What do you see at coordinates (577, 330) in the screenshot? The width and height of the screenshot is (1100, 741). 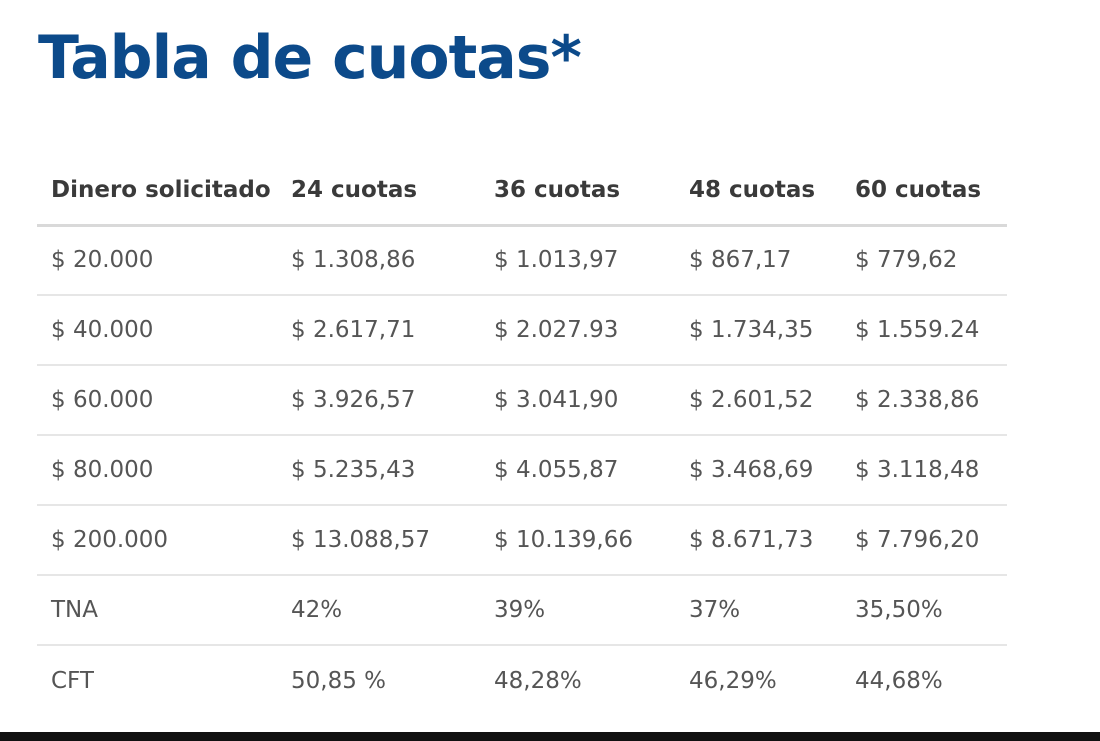 I see `table-cell: $ 2.027.93` at bounding box center [577, 330].